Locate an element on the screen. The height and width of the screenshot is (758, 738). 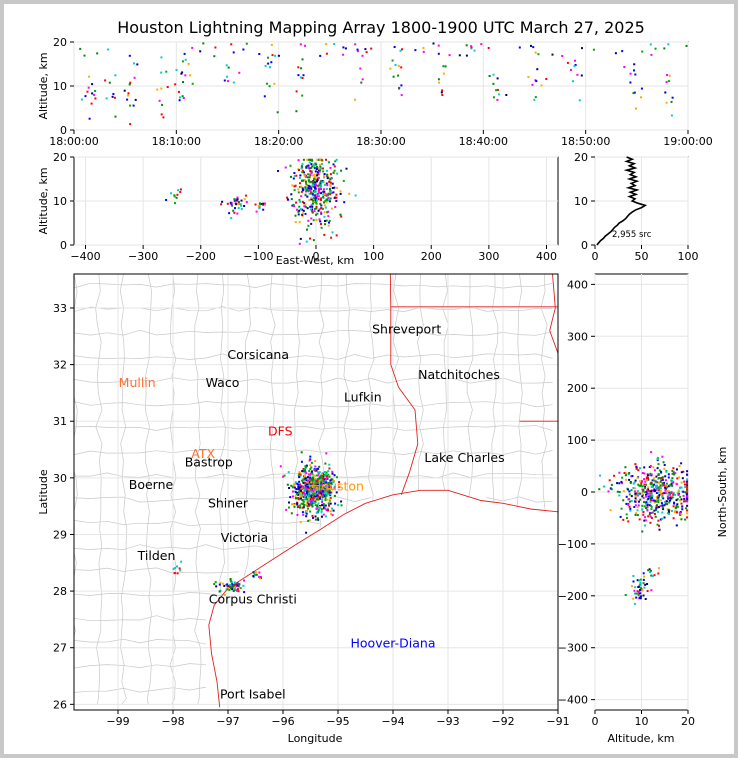
ns-axis-tick-label: −100 is located at coordinates (573, 544).